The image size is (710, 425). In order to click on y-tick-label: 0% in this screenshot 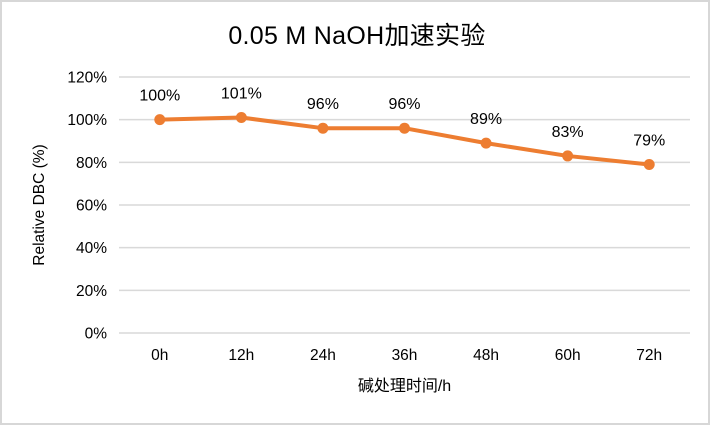, I will do `click(96, 334)`.